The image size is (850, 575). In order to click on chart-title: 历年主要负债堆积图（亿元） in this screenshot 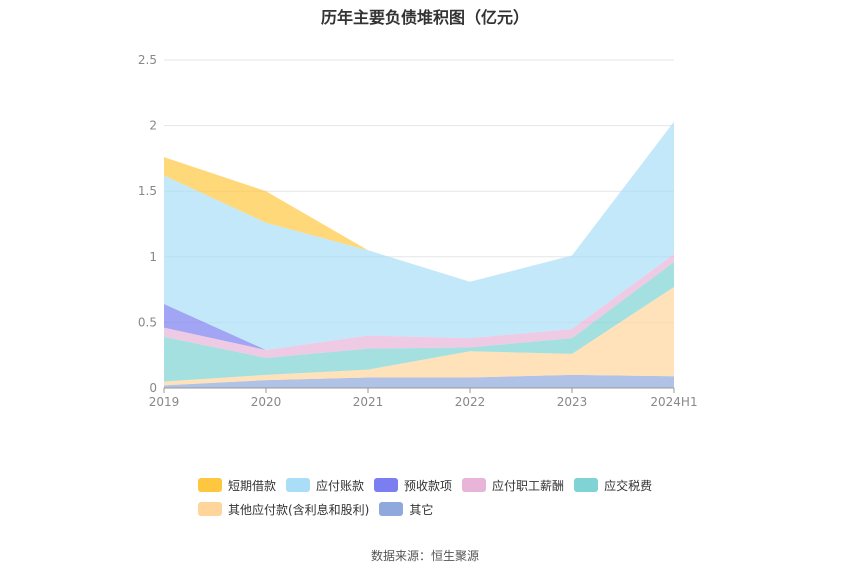, I will do `click(424, 17)`.